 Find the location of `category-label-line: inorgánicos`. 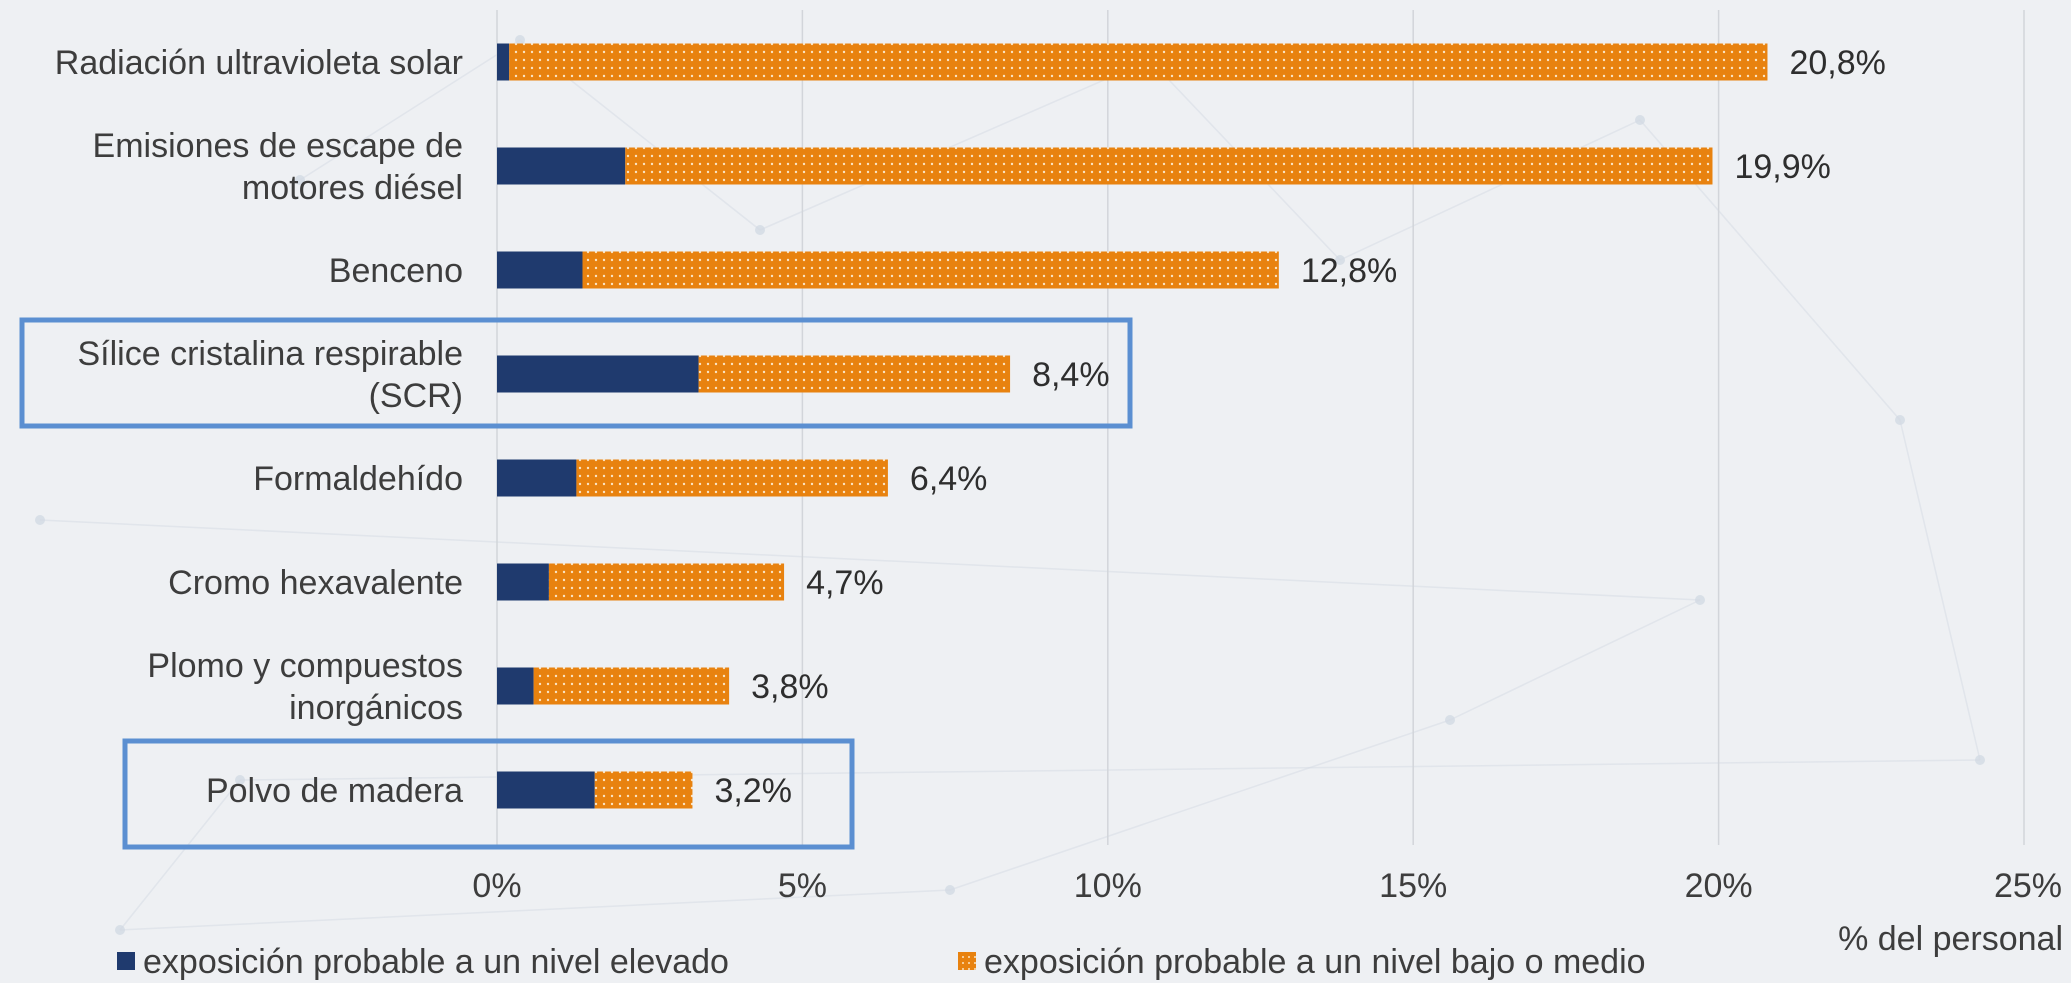

category-label-line: inorgánicos is located at coordinates (376, 708).